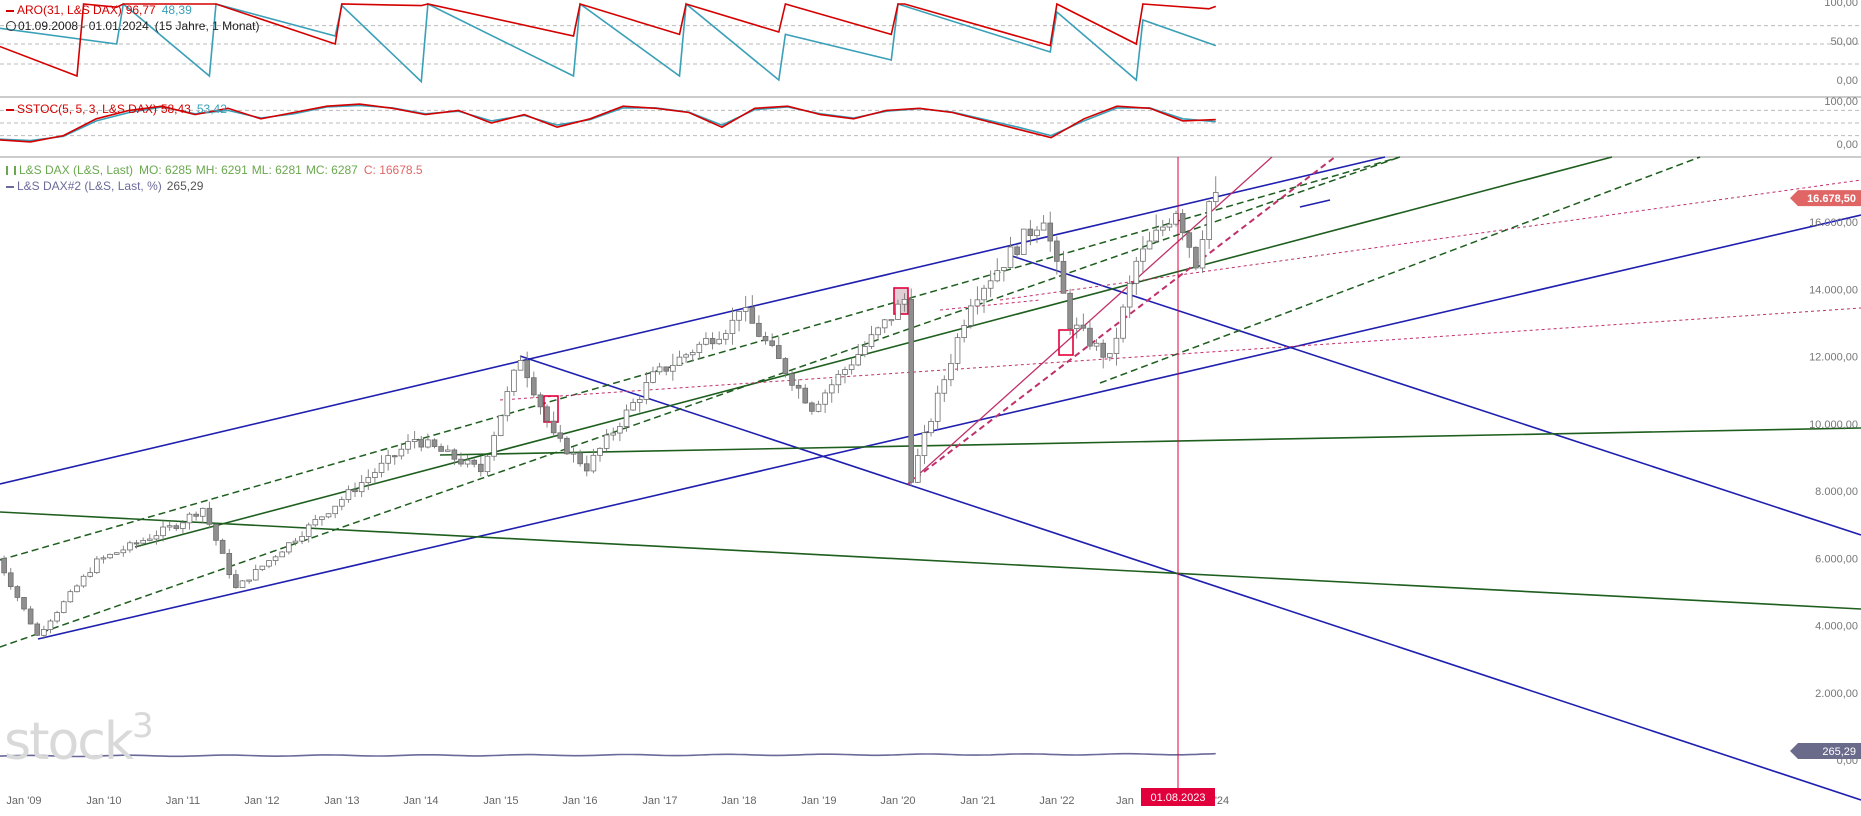 This screenshot has width=1861, height=816. What do you see at coordinates (897, 801) in the screenshot?
I see `x-axis-tick-label: Jan '20` at bounding box center [897, 801].